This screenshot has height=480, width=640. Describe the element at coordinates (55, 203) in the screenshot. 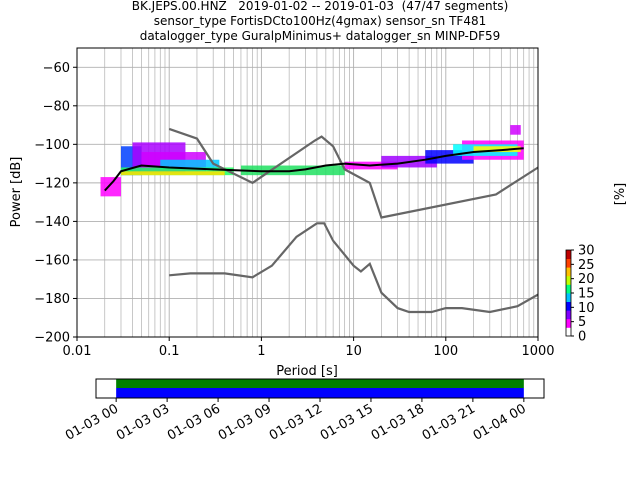

I see `y-axis: −60 −80 −100 −120 −140 −160 −180 −200` at that location.